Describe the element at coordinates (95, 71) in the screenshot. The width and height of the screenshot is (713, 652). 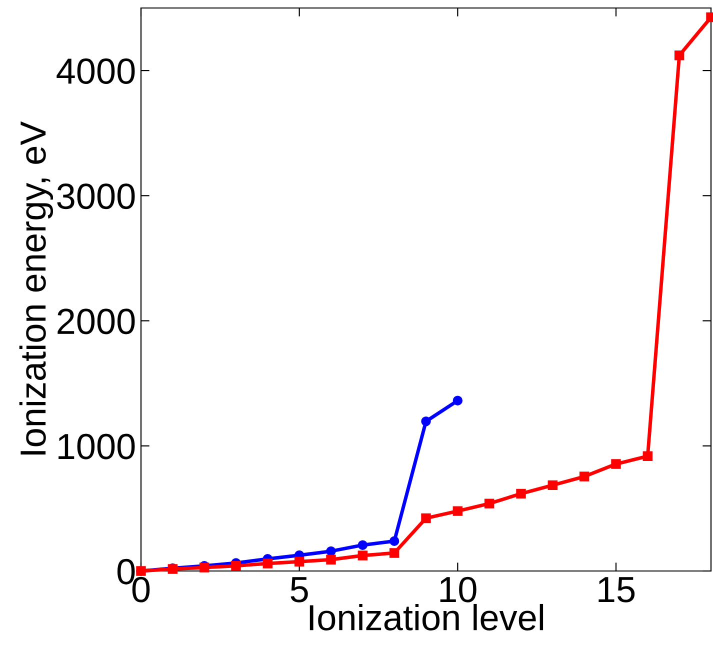
I see `y-tick-label: 4000` at that location.